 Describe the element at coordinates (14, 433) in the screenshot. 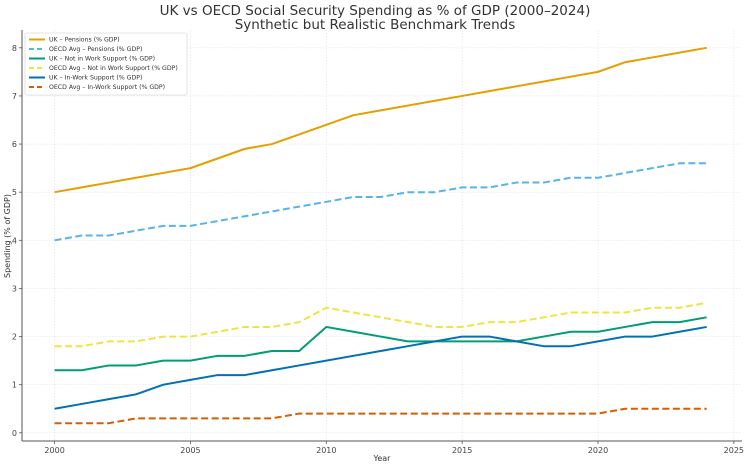

I see `y-tick-label: 0` at that location.